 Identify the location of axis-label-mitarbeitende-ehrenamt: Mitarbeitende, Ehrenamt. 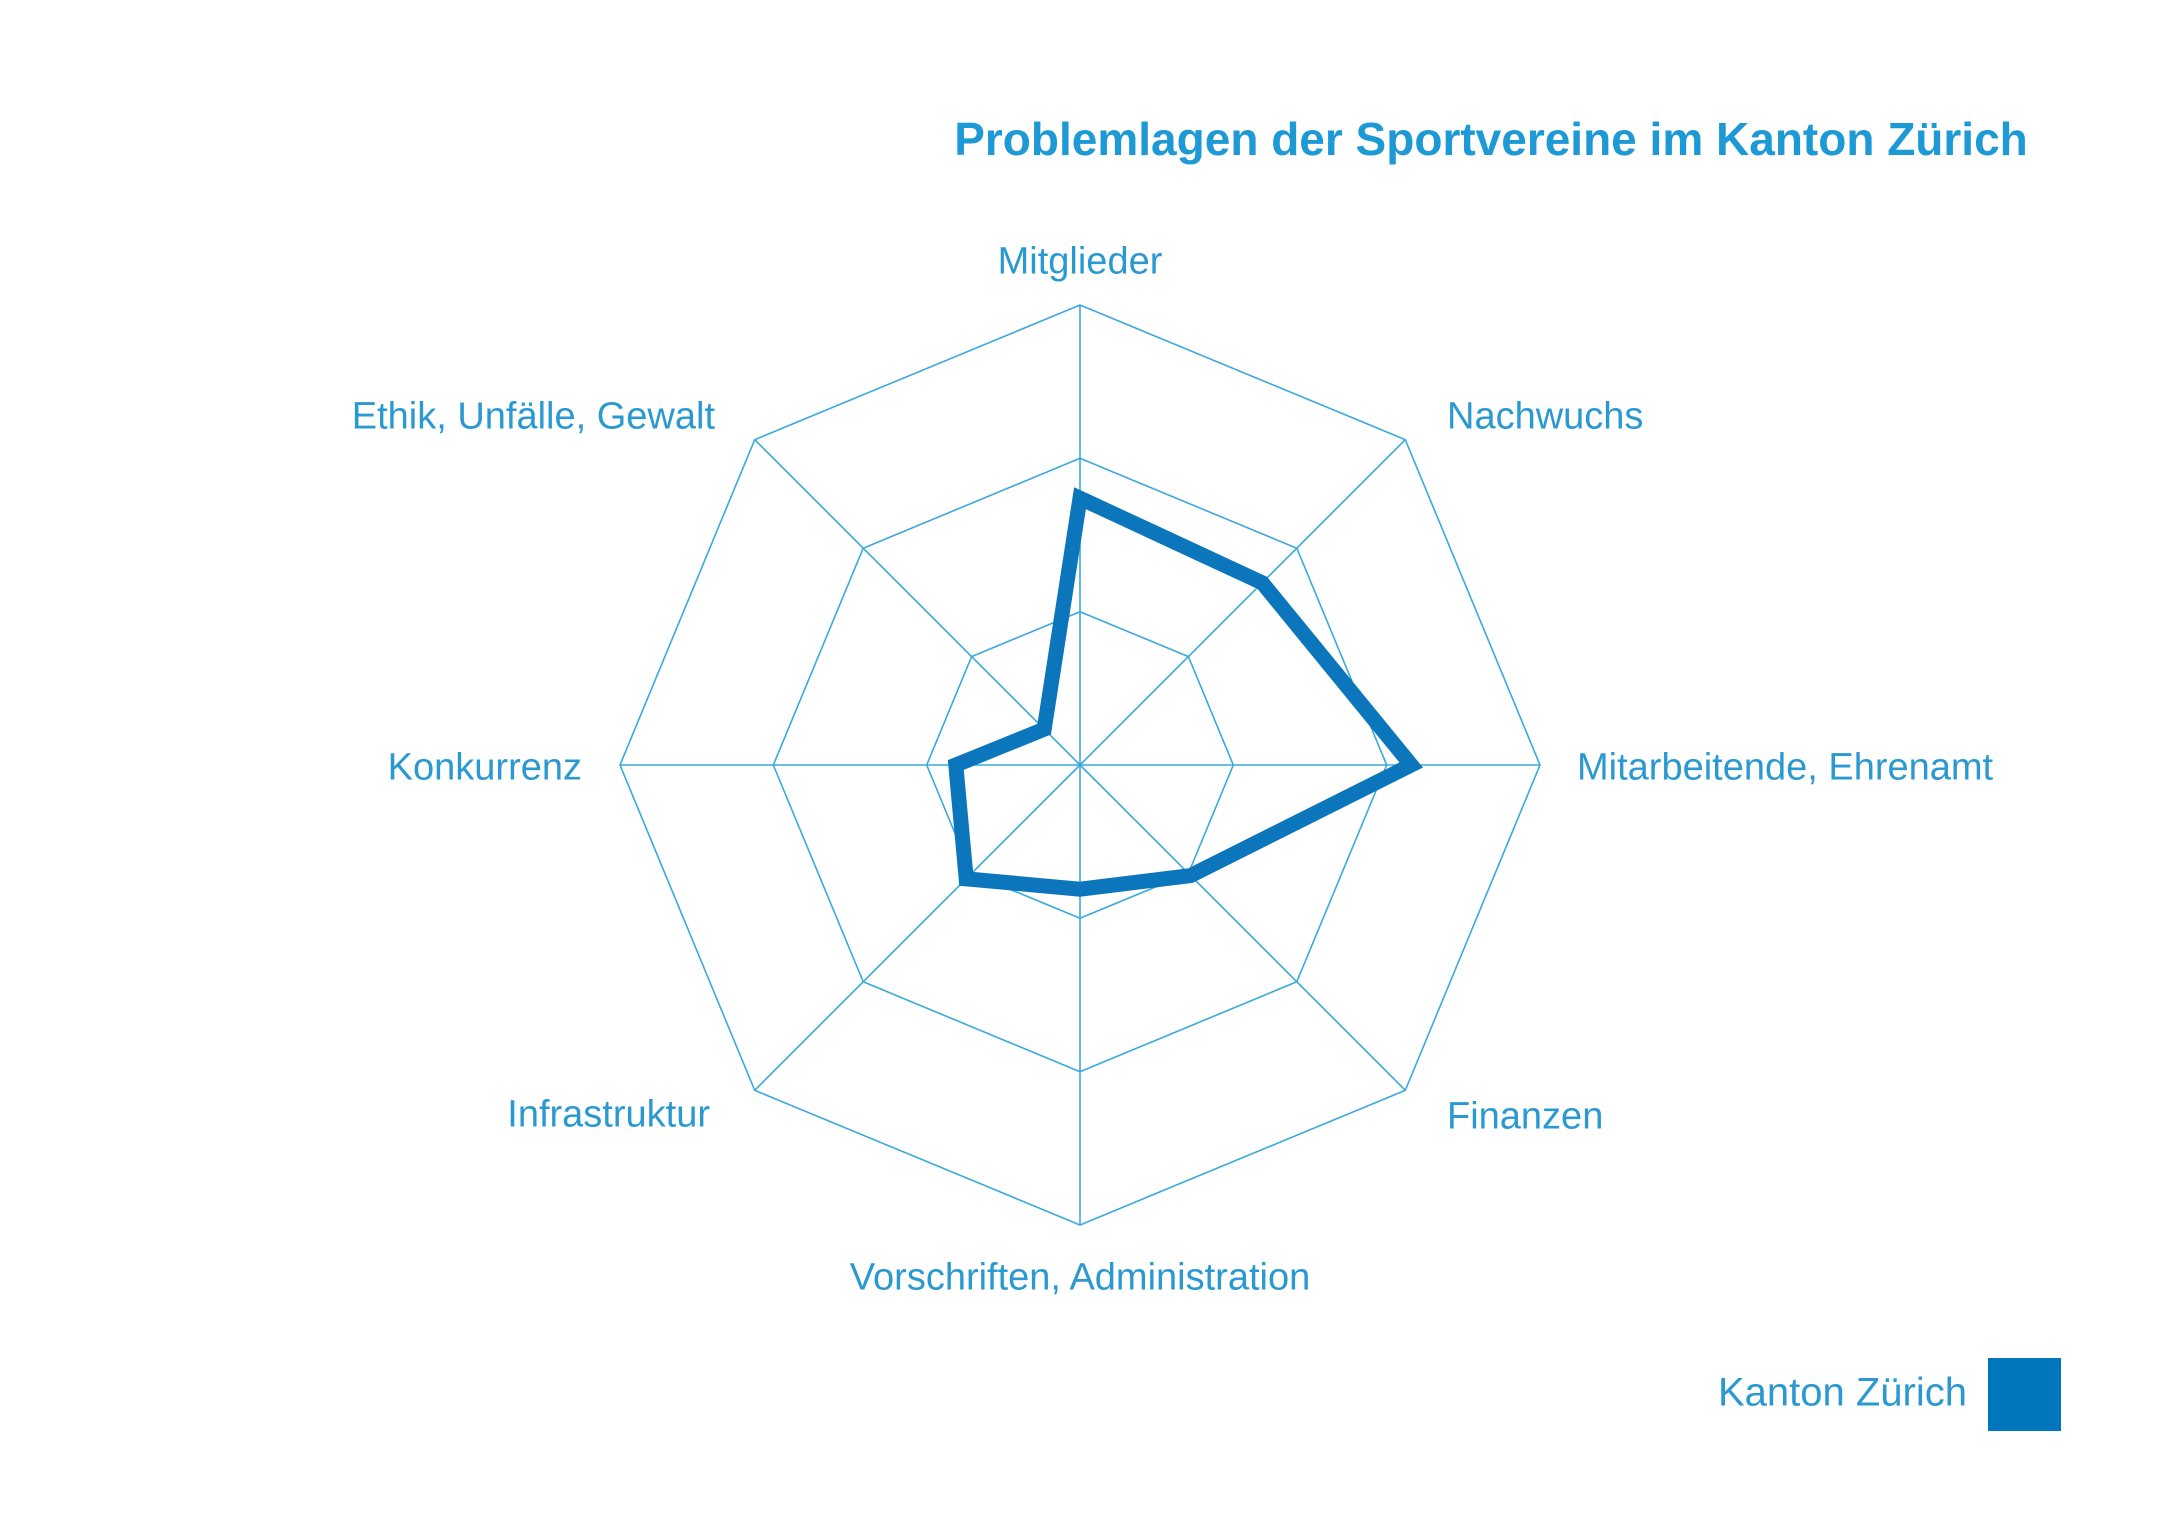
(1785, 767).